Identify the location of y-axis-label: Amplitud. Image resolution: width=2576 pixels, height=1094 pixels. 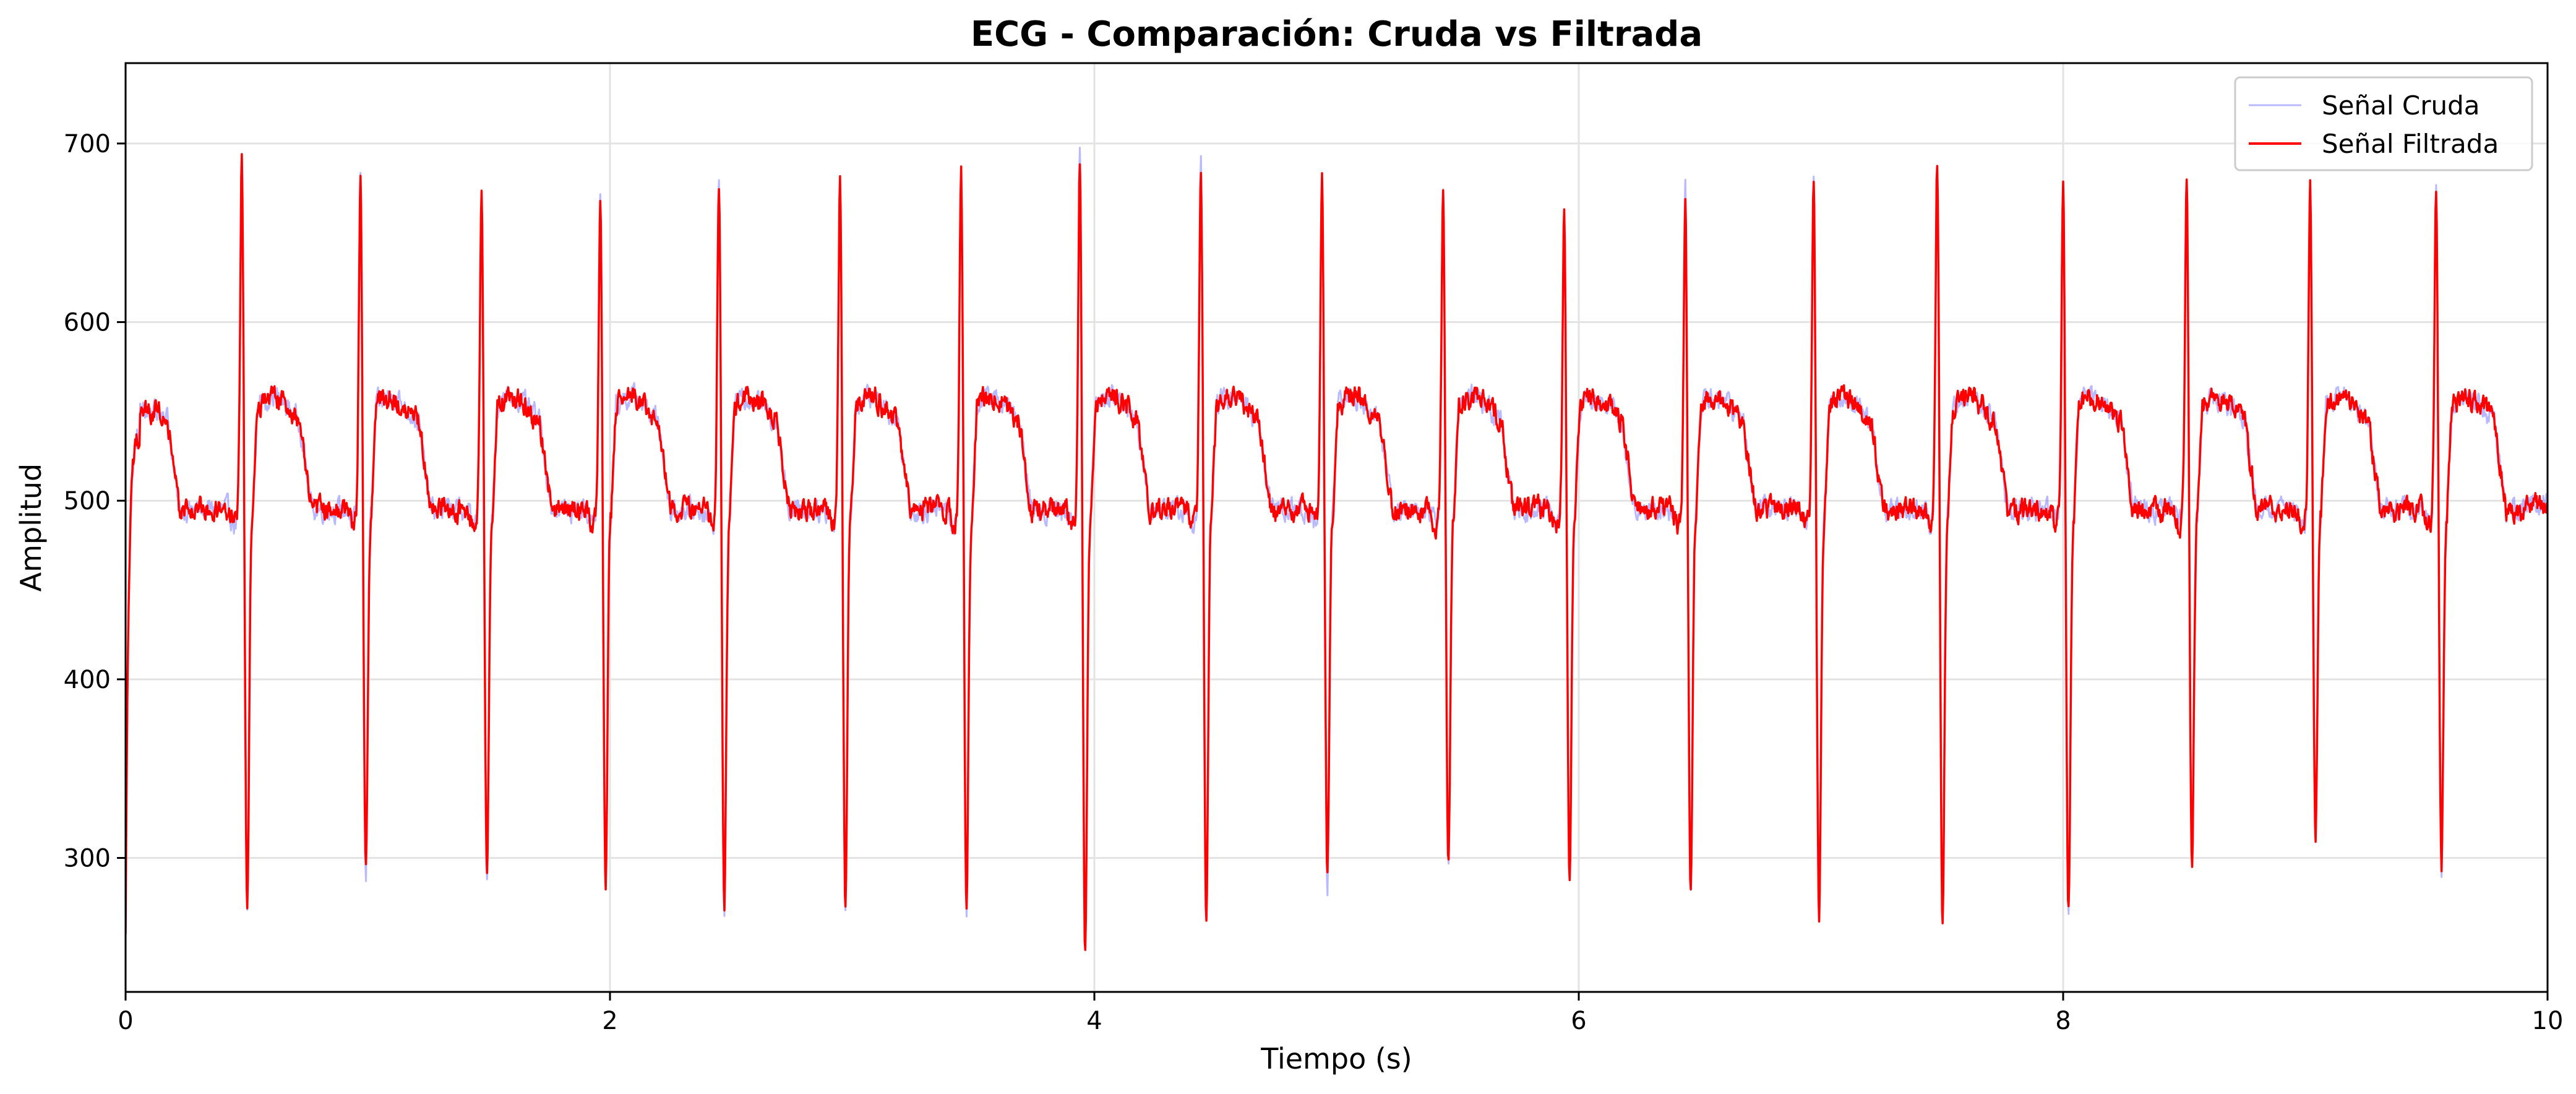
(31, 527).